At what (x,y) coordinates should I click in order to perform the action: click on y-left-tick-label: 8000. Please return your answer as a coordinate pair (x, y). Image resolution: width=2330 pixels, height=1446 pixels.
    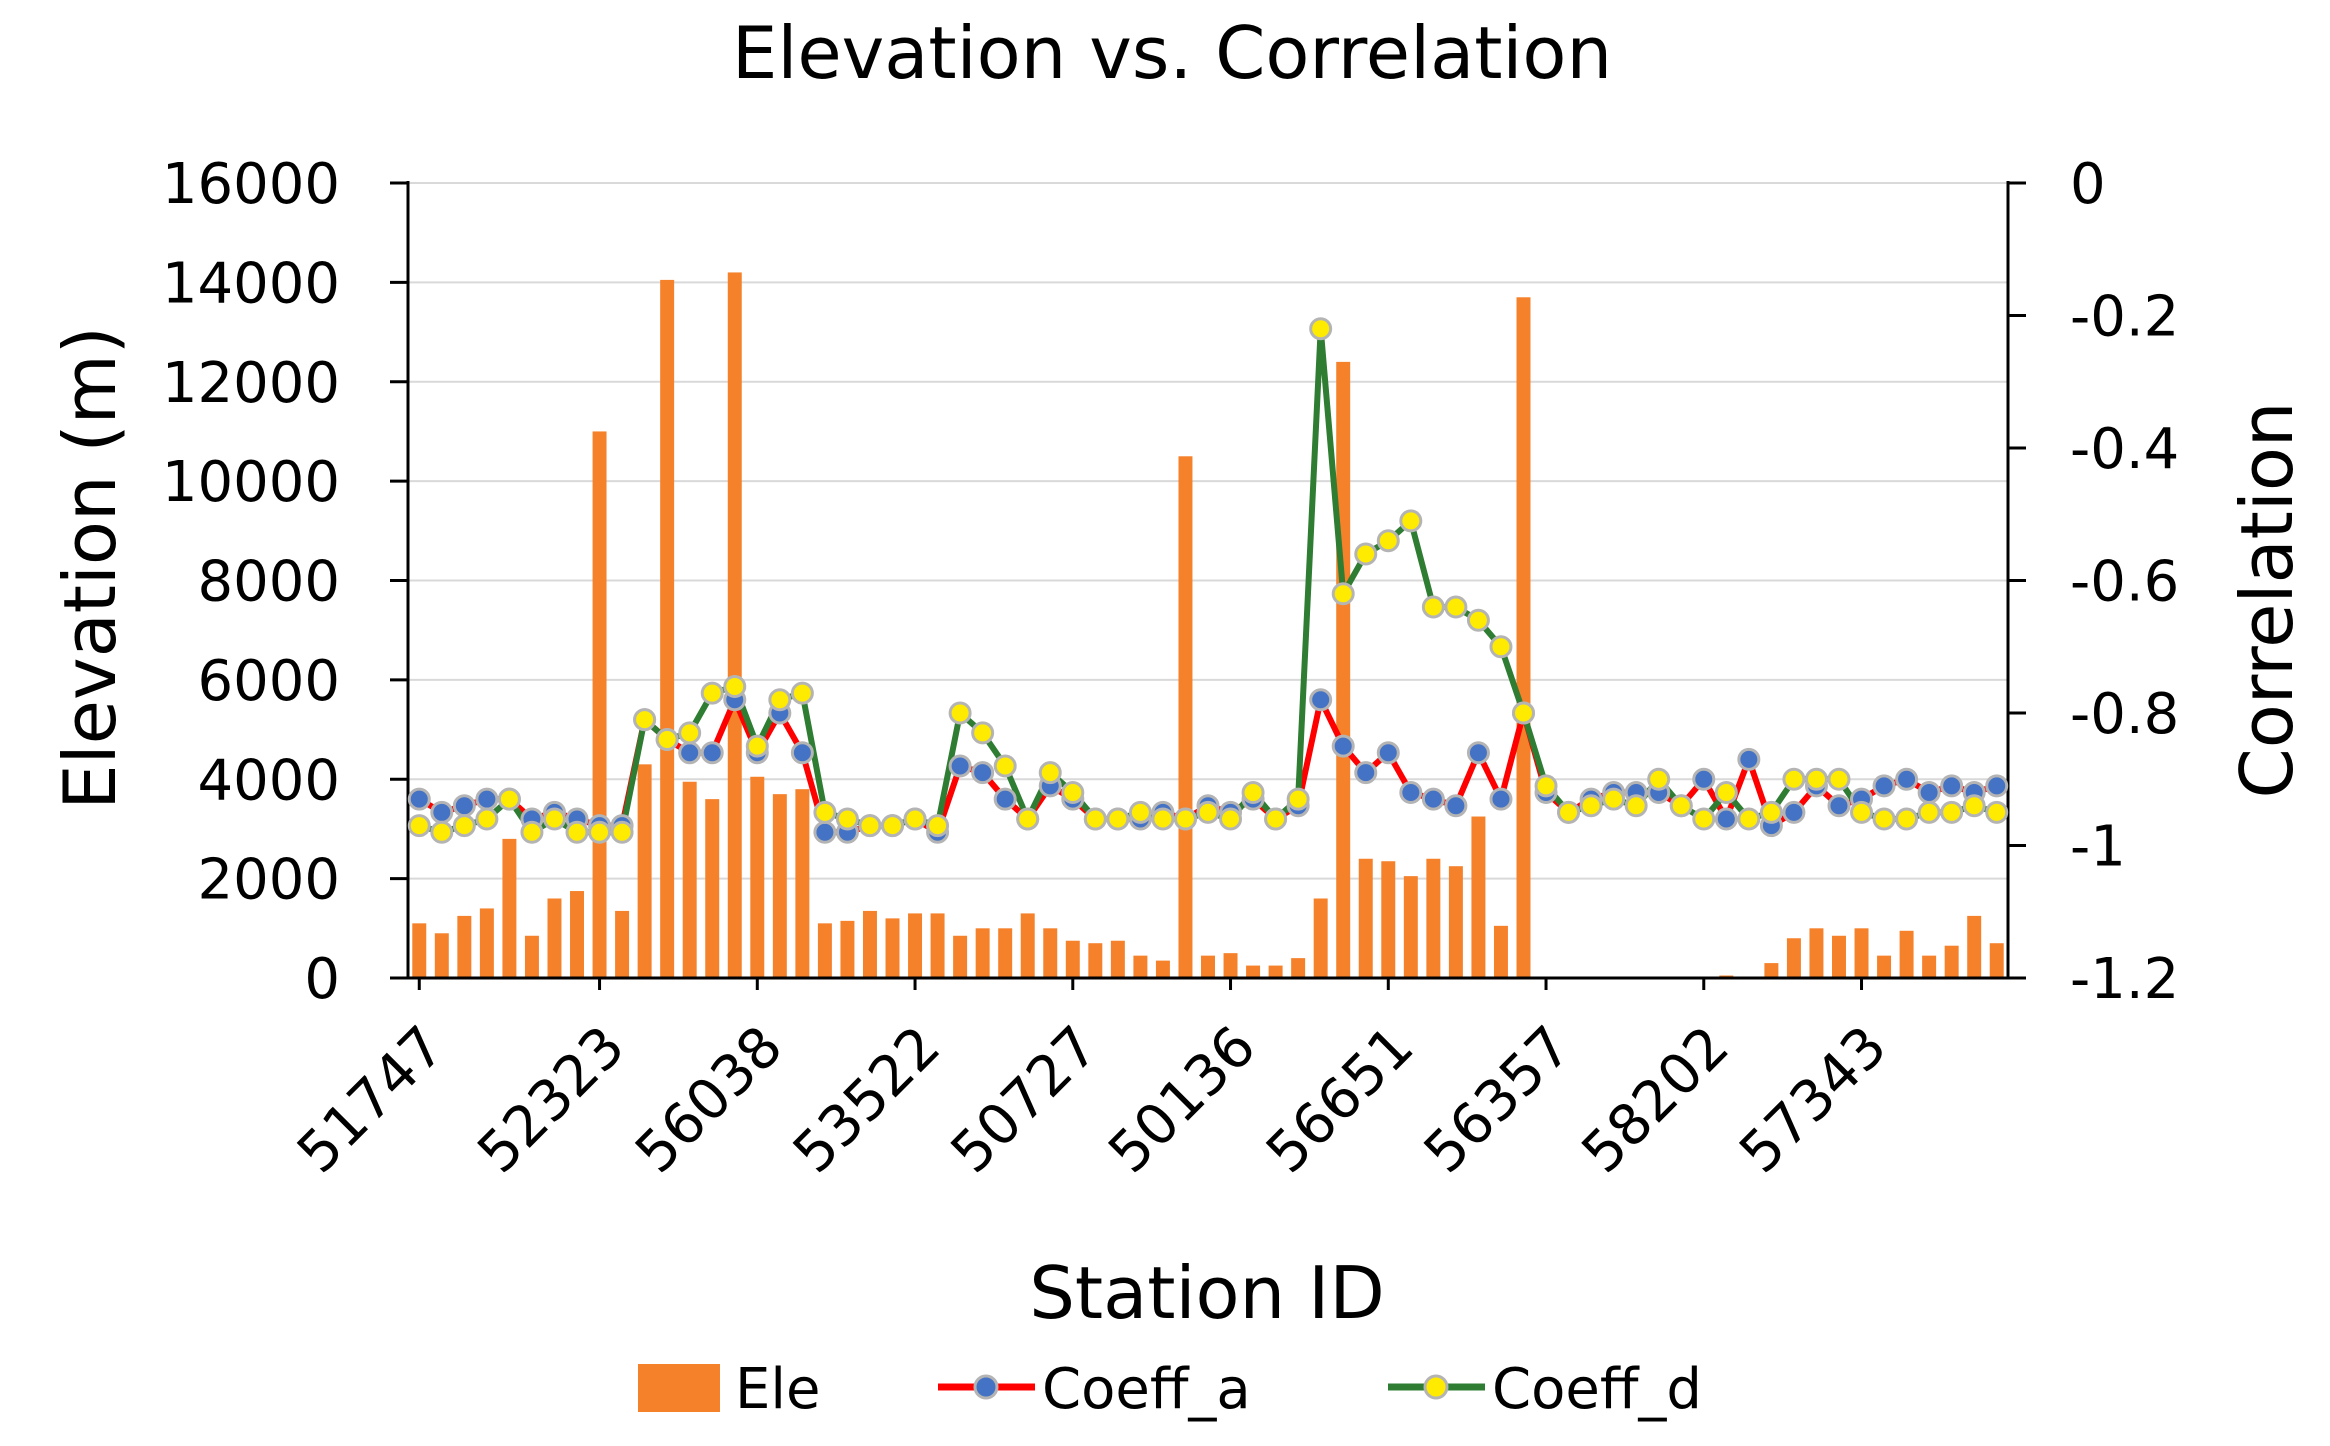
    Looking at the image, I should click on (268, 582).